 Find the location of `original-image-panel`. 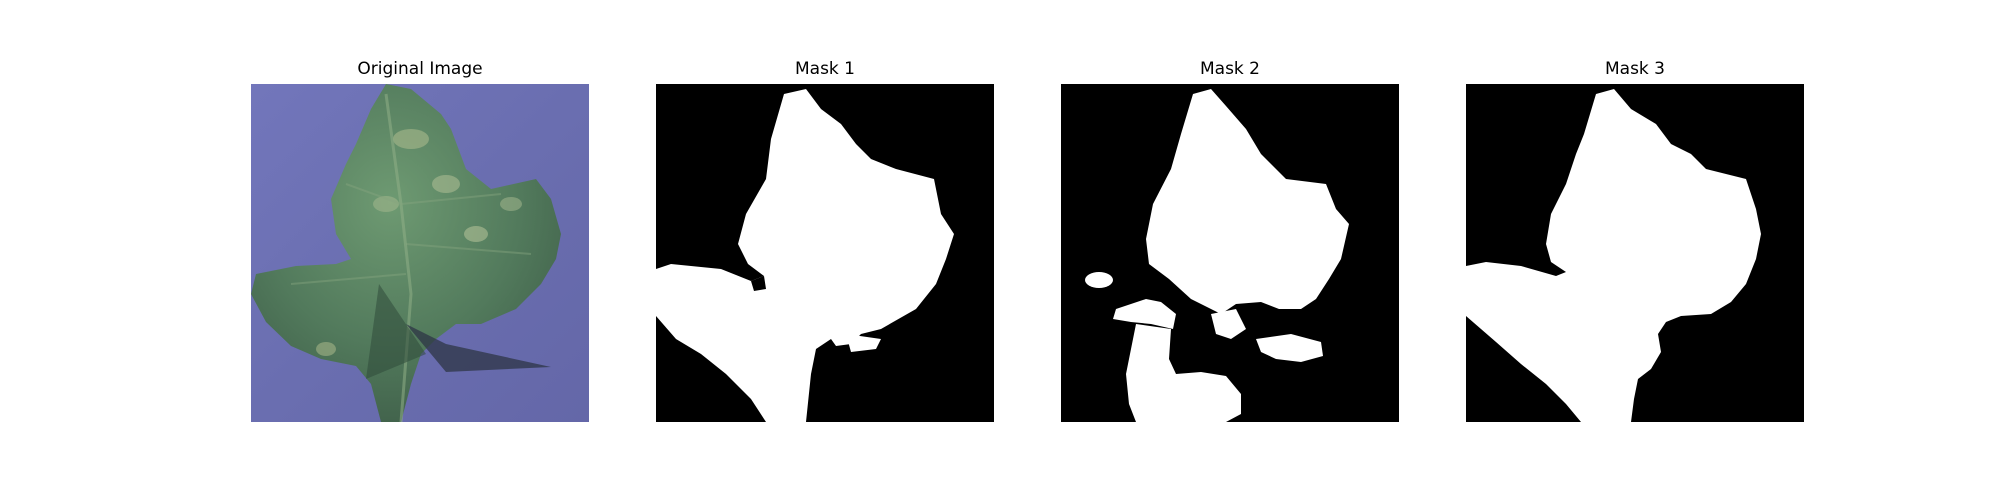

original-image-panel is located at coordinates (420, 253).